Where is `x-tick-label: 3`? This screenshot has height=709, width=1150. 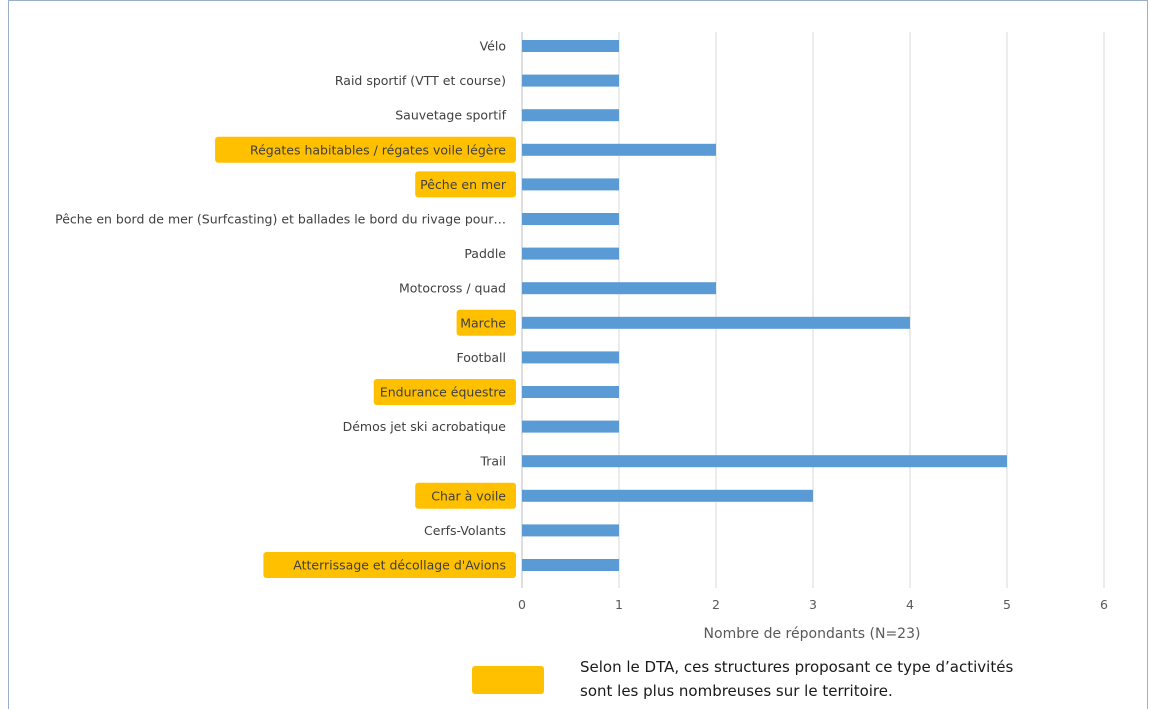 x-tick-label: 3 is located at coordinates (813, 604).